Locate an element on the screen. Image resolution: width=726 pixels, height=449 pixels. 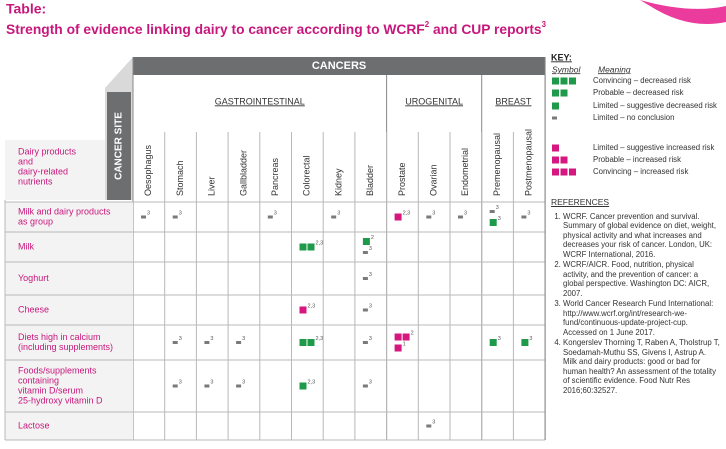
column-header: Bladder is located at coordinates (370, 180).